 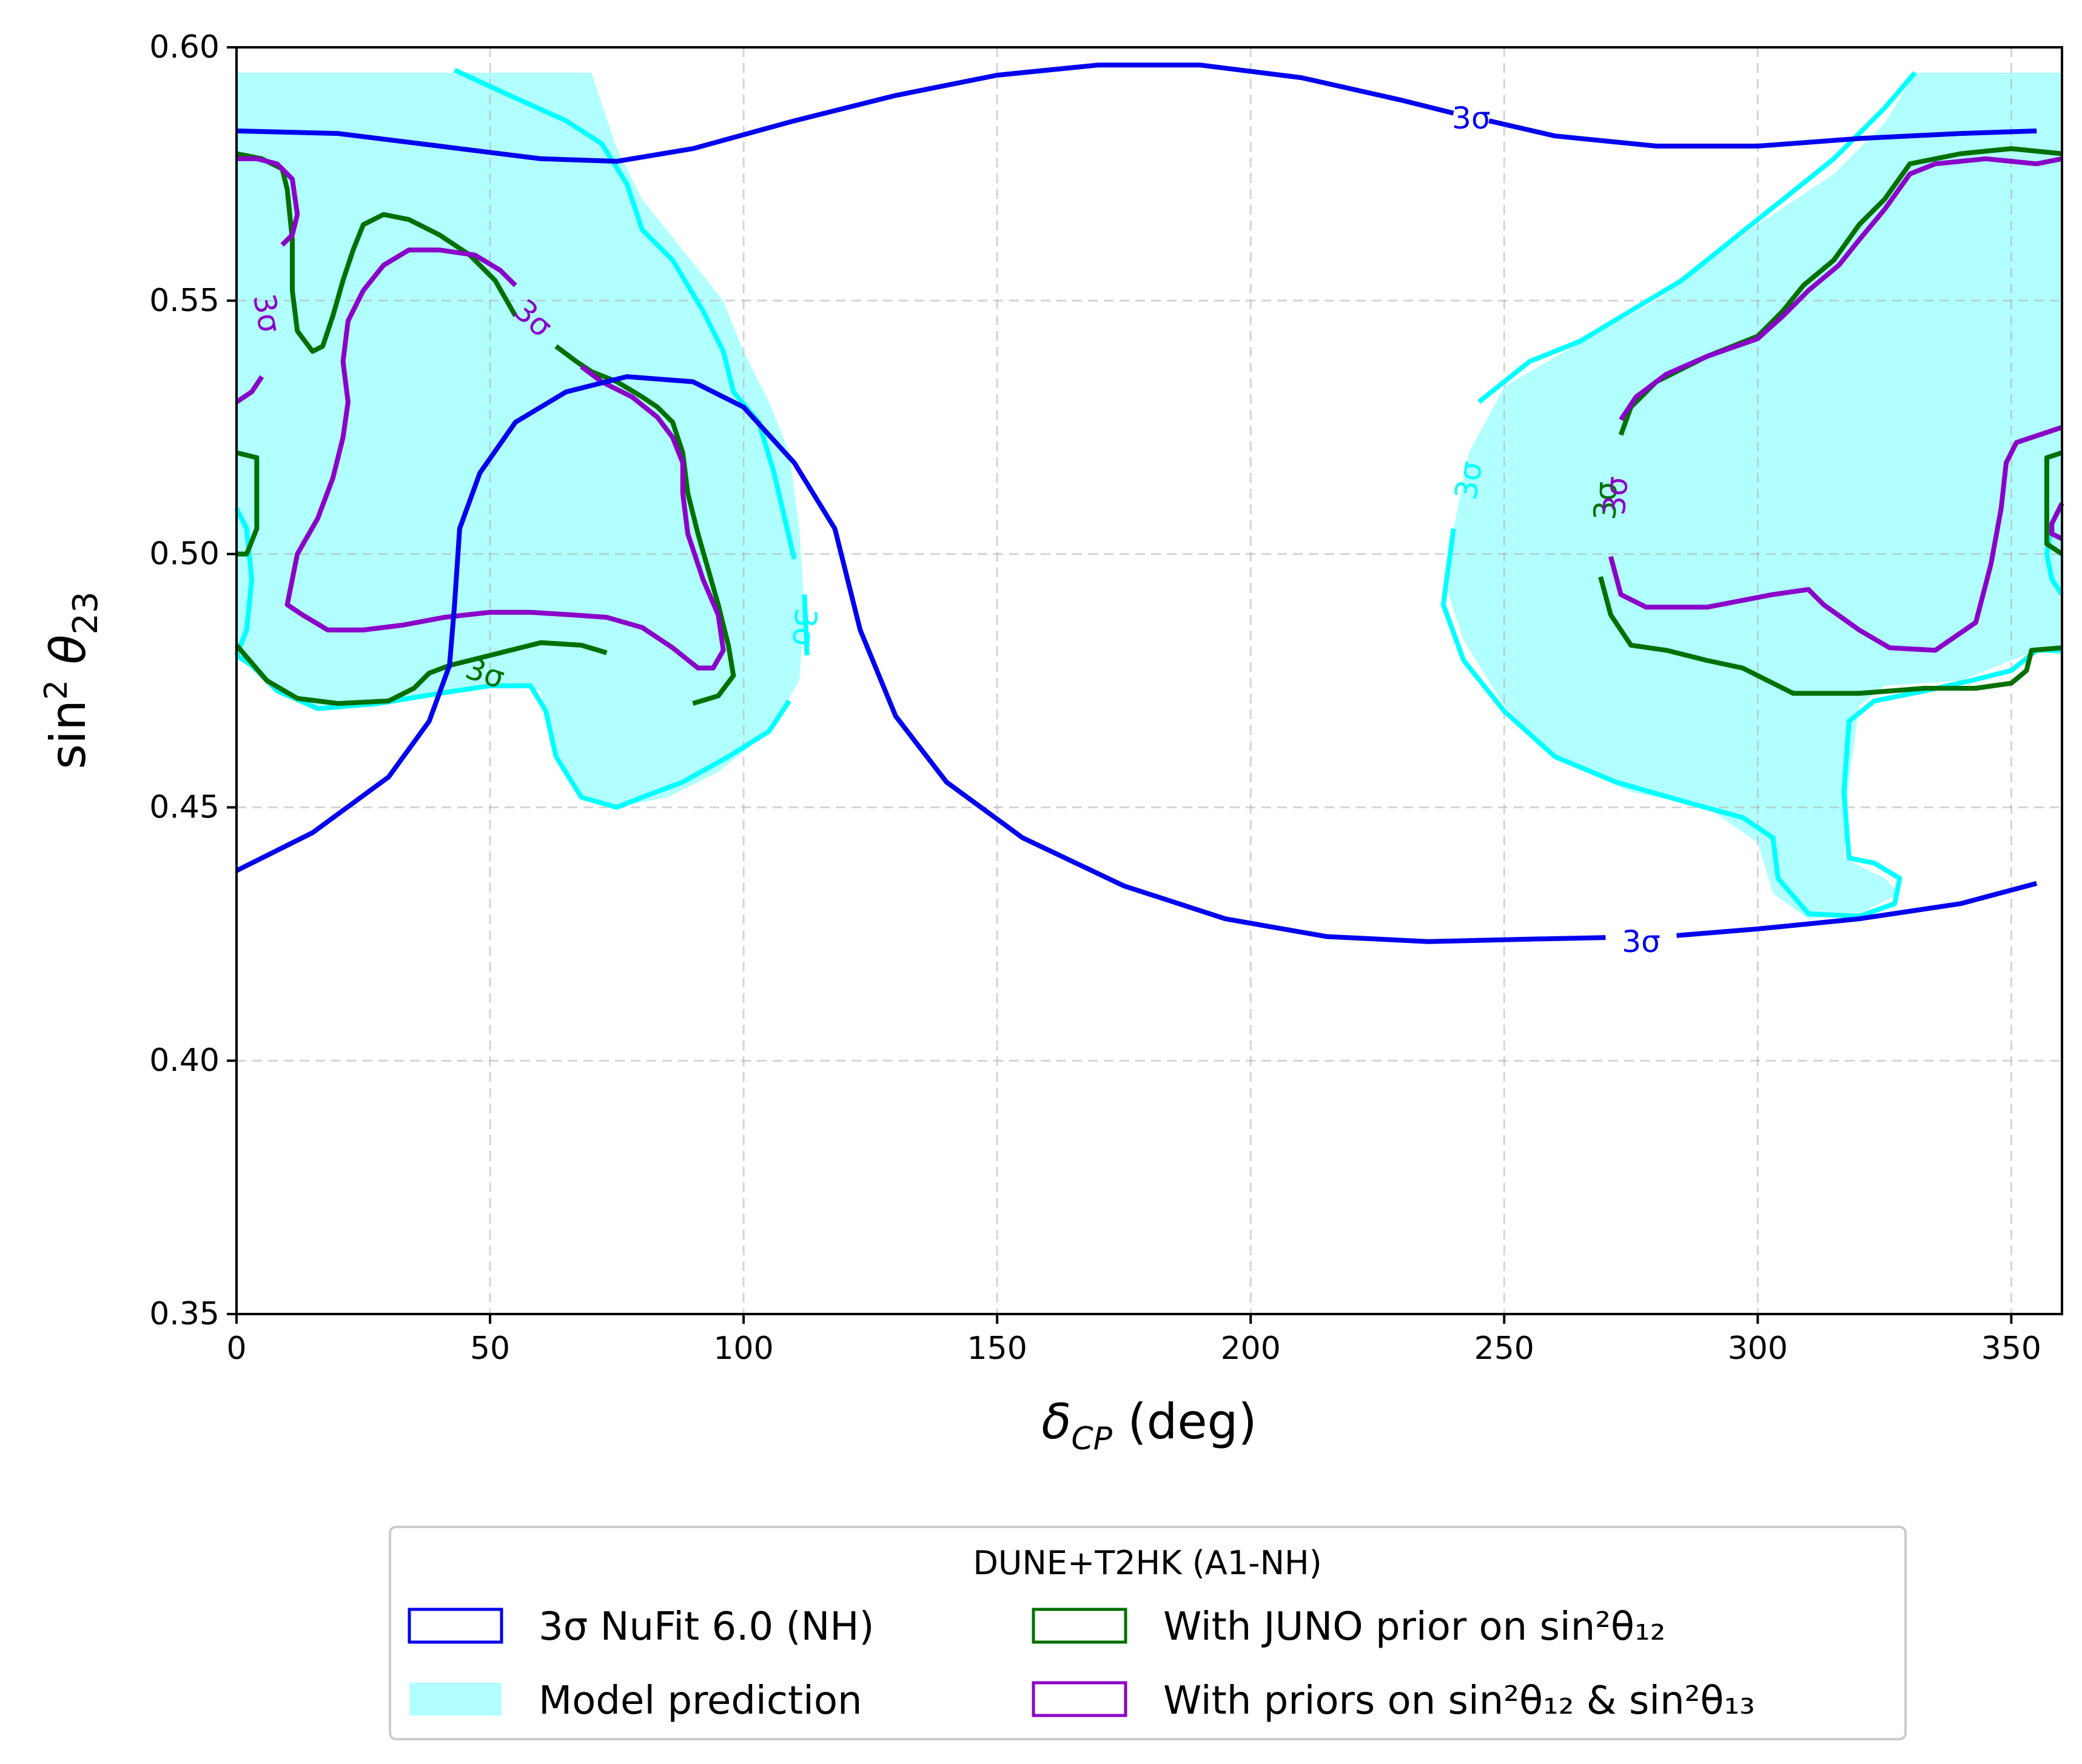 What do you see at coordinates (2011, 1348) in the screenshot?
I see `x-tick-label: 350` at bounding box center [2011, 1348].